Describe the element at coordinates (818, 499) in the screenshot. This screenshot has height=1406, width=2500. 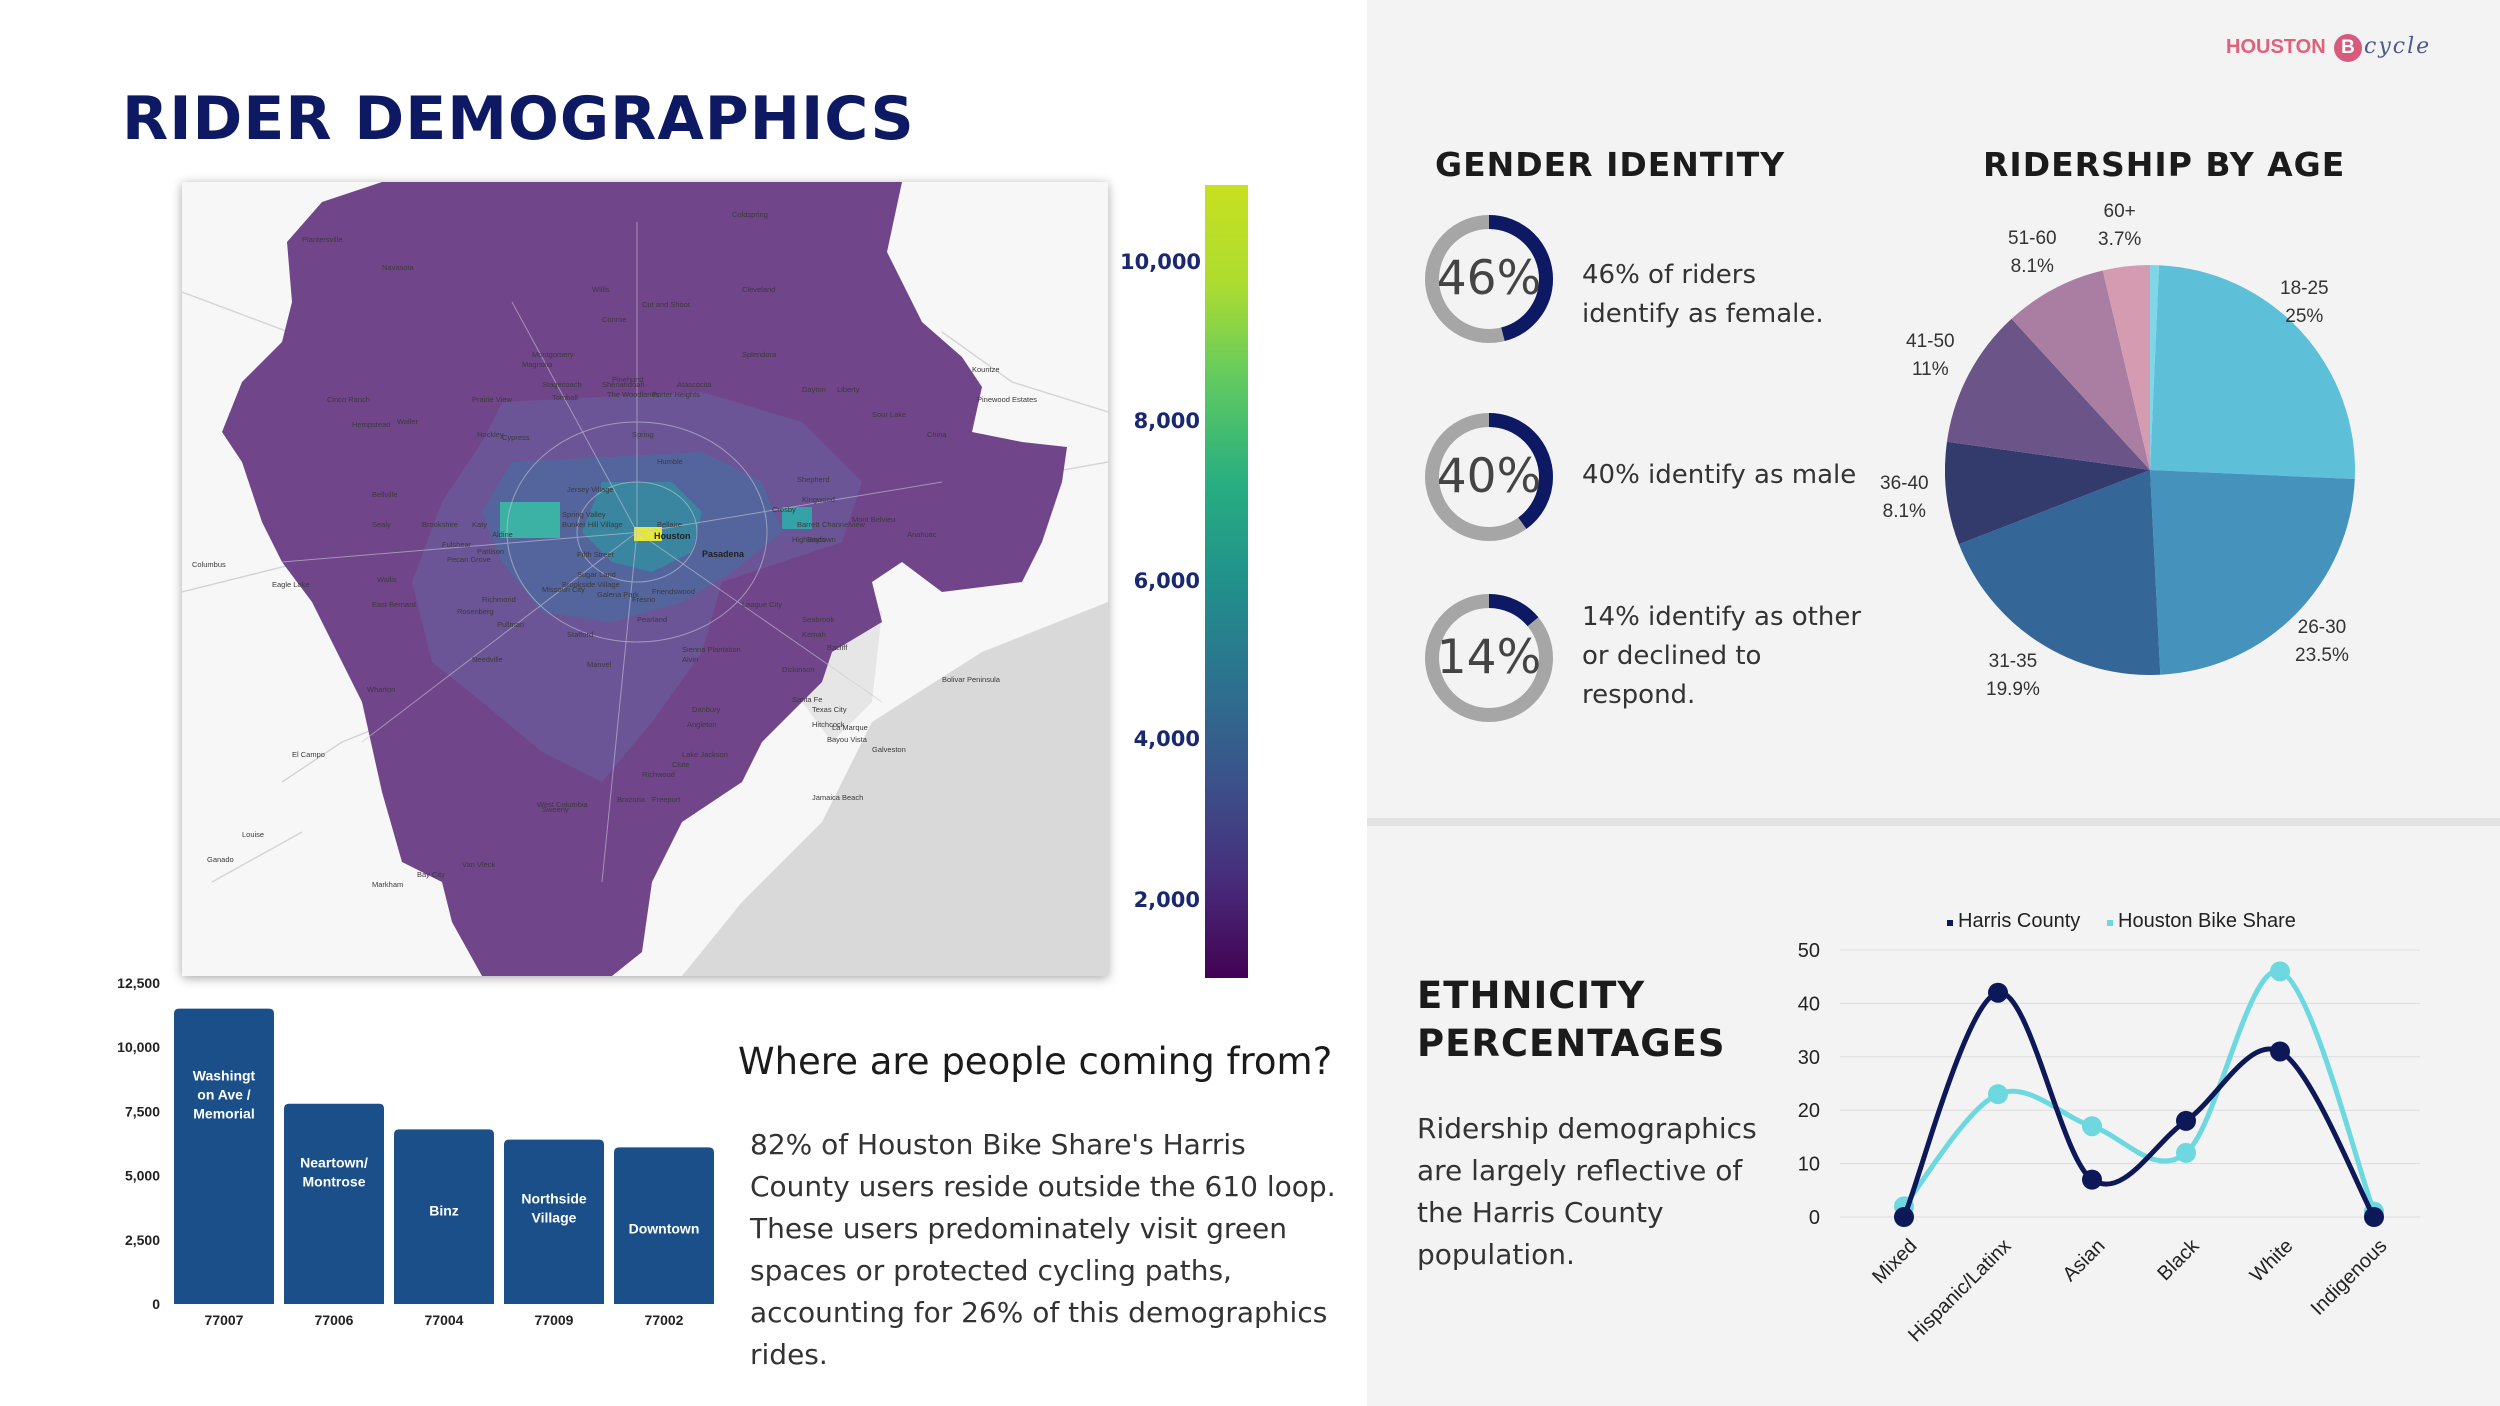
I see `map-place-label: Kingwood` at that location.